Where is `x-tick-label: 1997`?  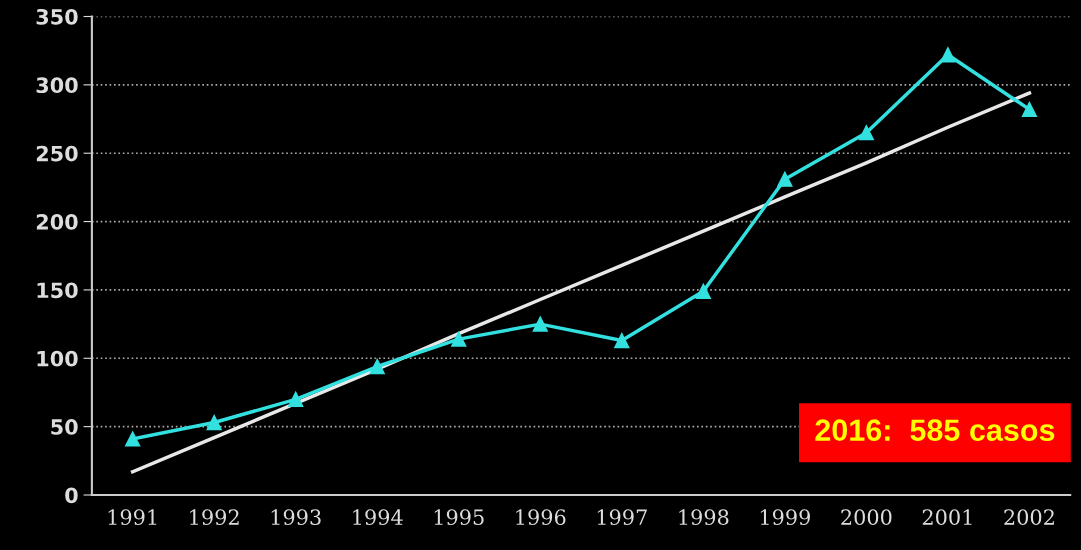 x-tick-label: 1997 is located at coordinates (622, 517).